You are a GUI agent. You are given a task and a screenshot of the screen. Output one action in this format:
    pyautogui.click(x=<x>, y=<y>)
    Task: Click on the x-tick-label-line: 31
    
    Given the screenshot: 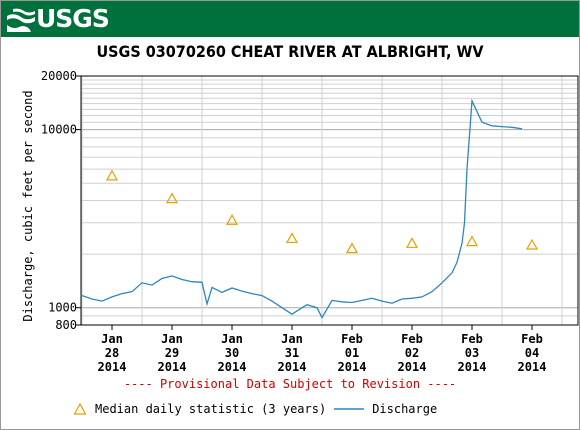 What is the action you would take?
    pyautogui.click(x=292, y=353)
    